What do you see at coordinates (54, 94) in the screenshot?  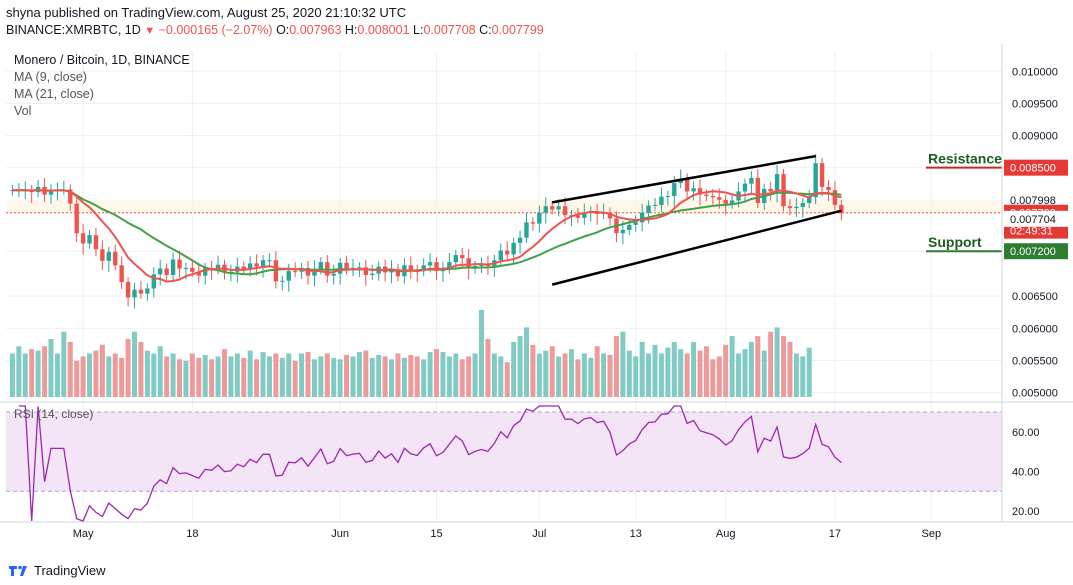 I see `legend-ma21: MA (21, close)` at bounding box center [54, 94].